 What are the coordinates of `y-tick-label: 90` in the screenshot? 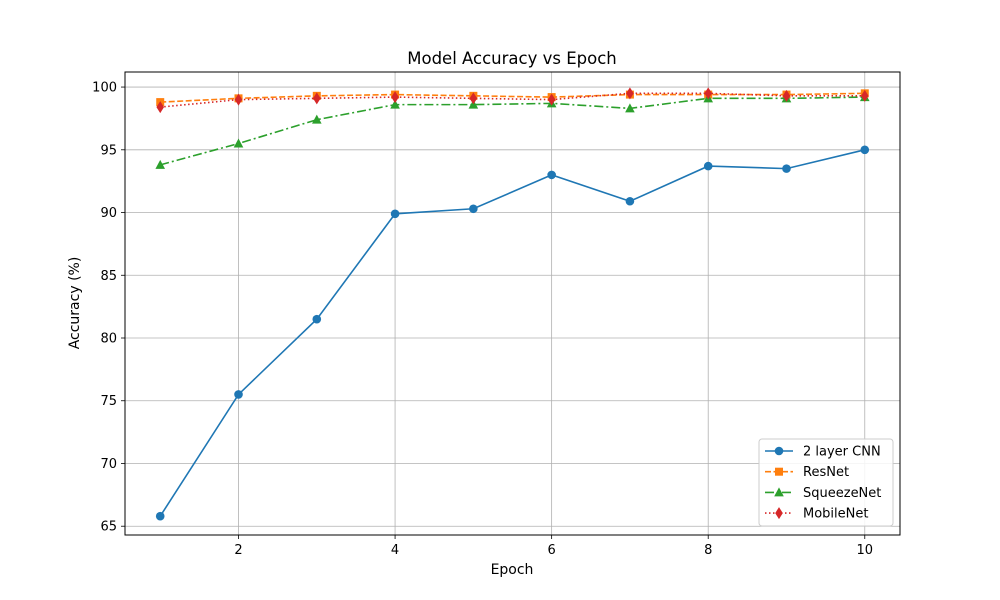 It's located at (108, 213).